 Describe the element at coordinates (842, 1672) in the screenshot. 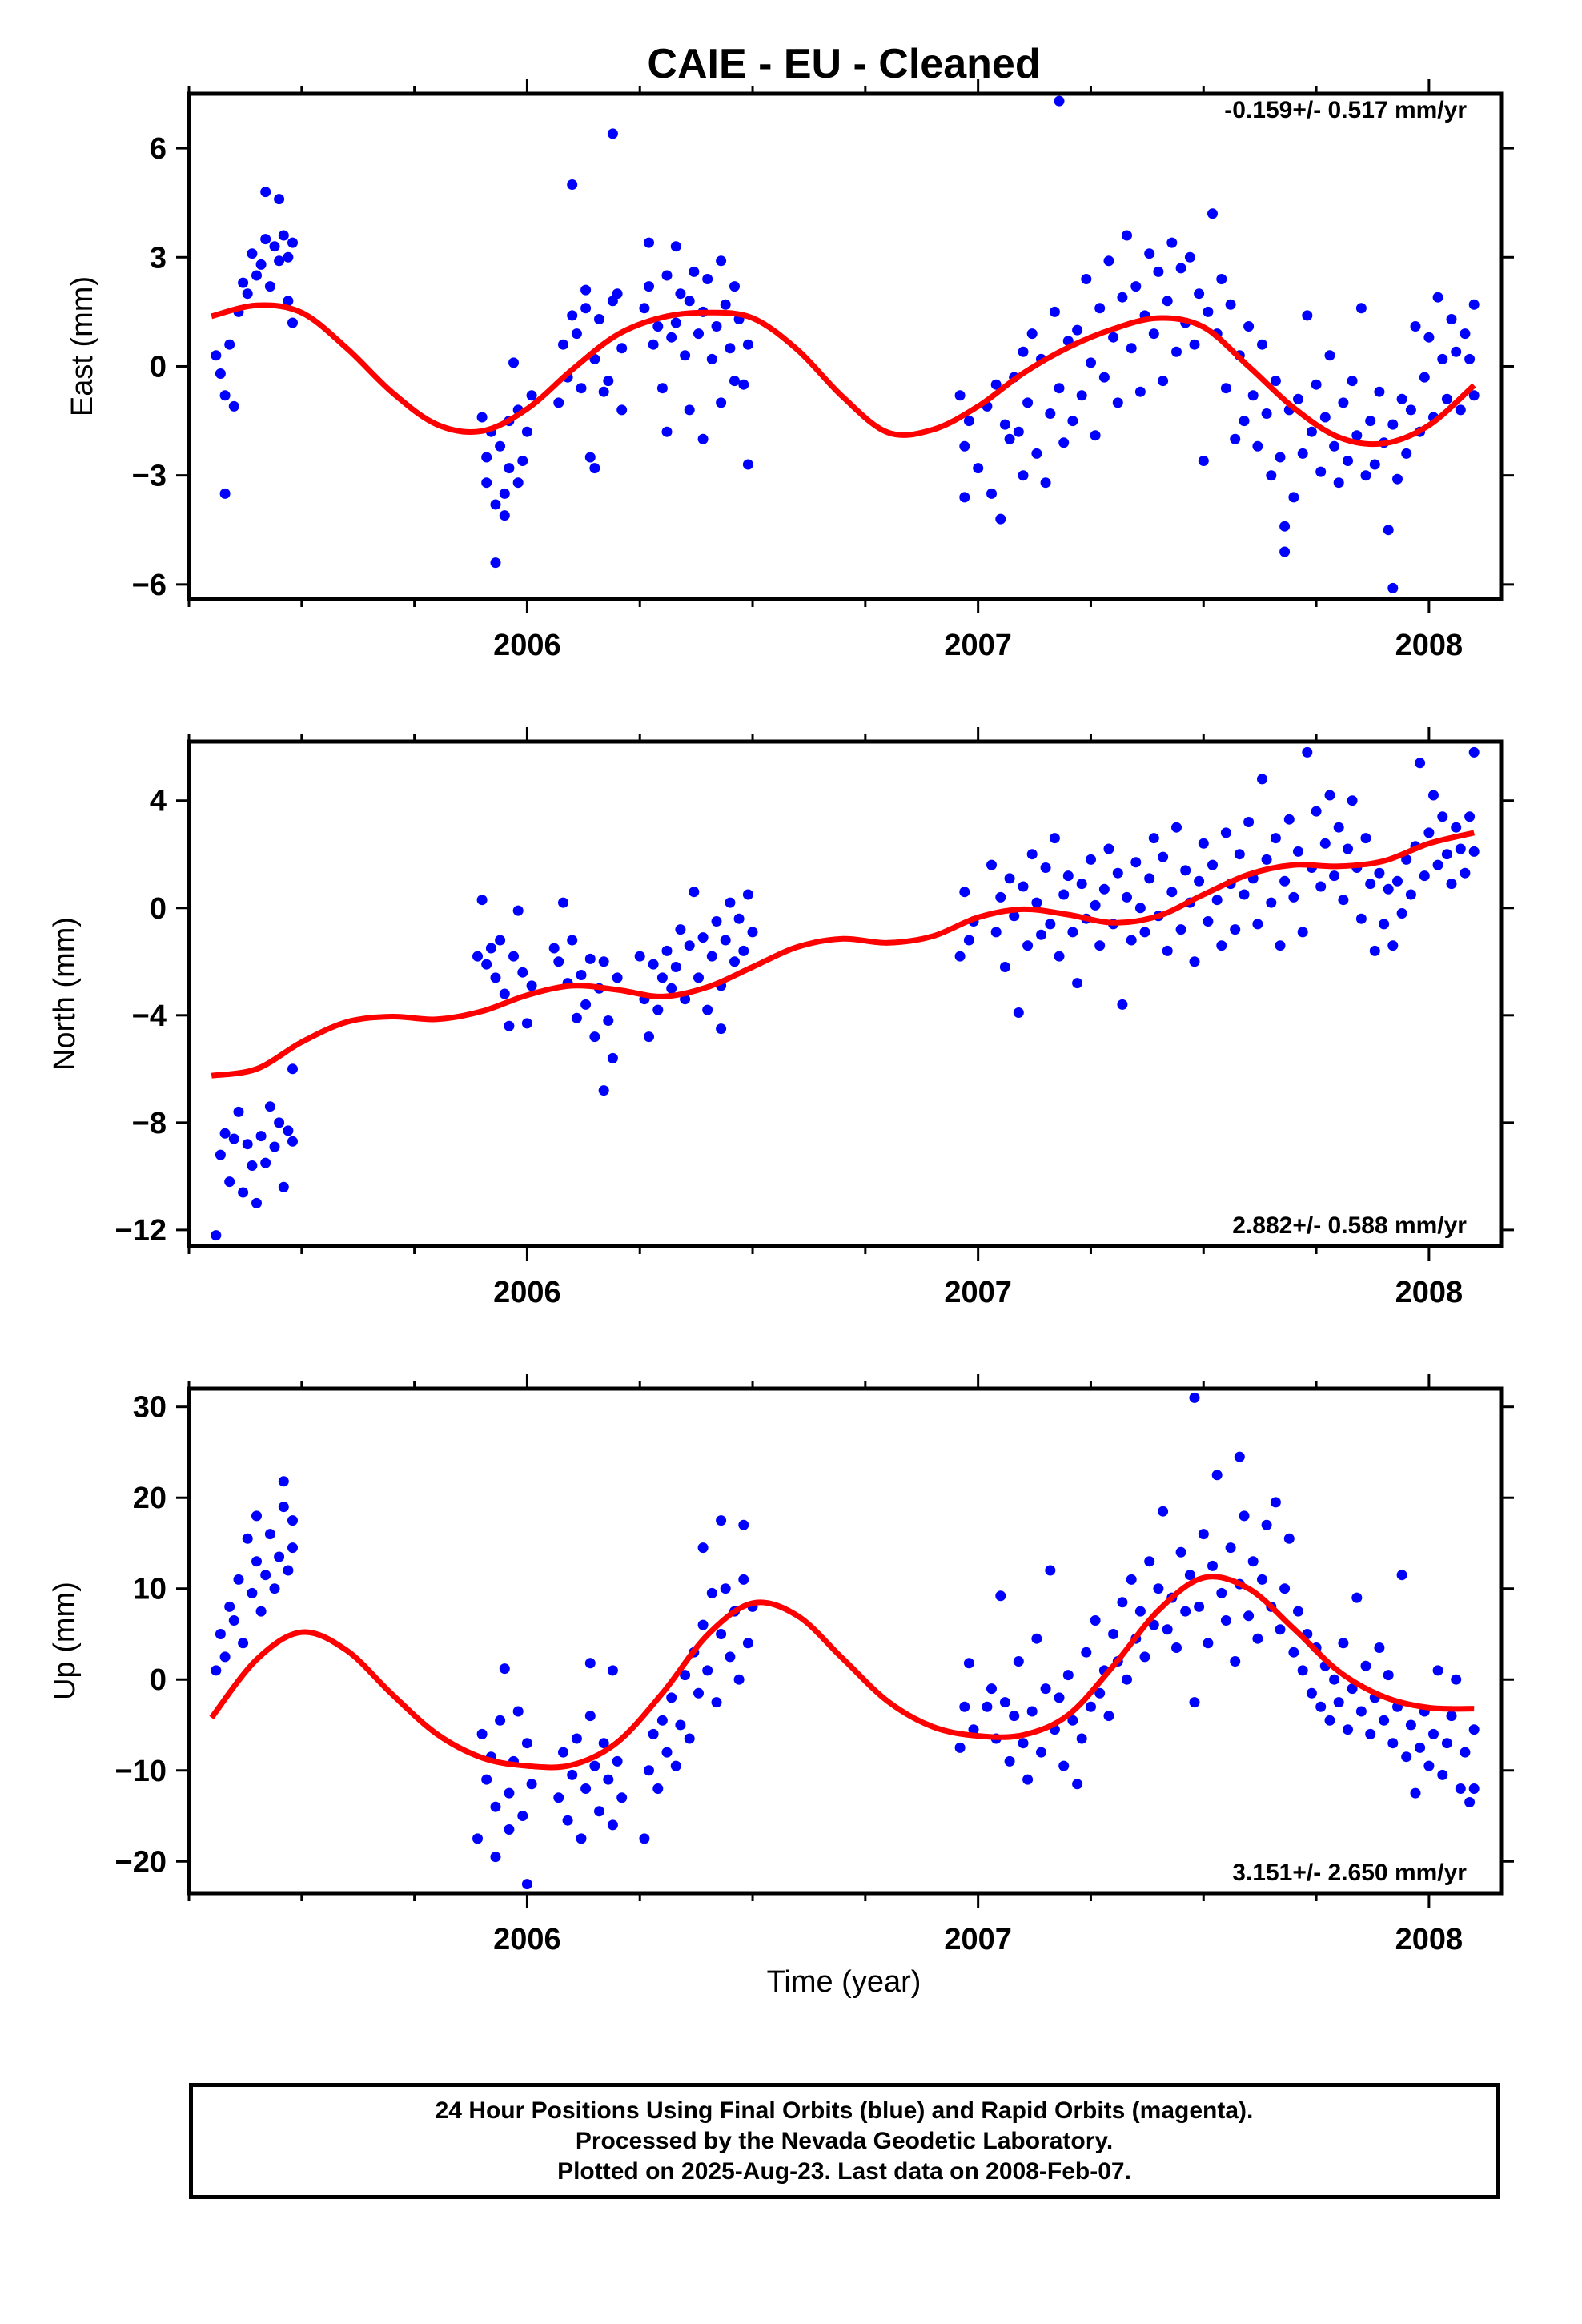

I see `up-model-curve` at that location.